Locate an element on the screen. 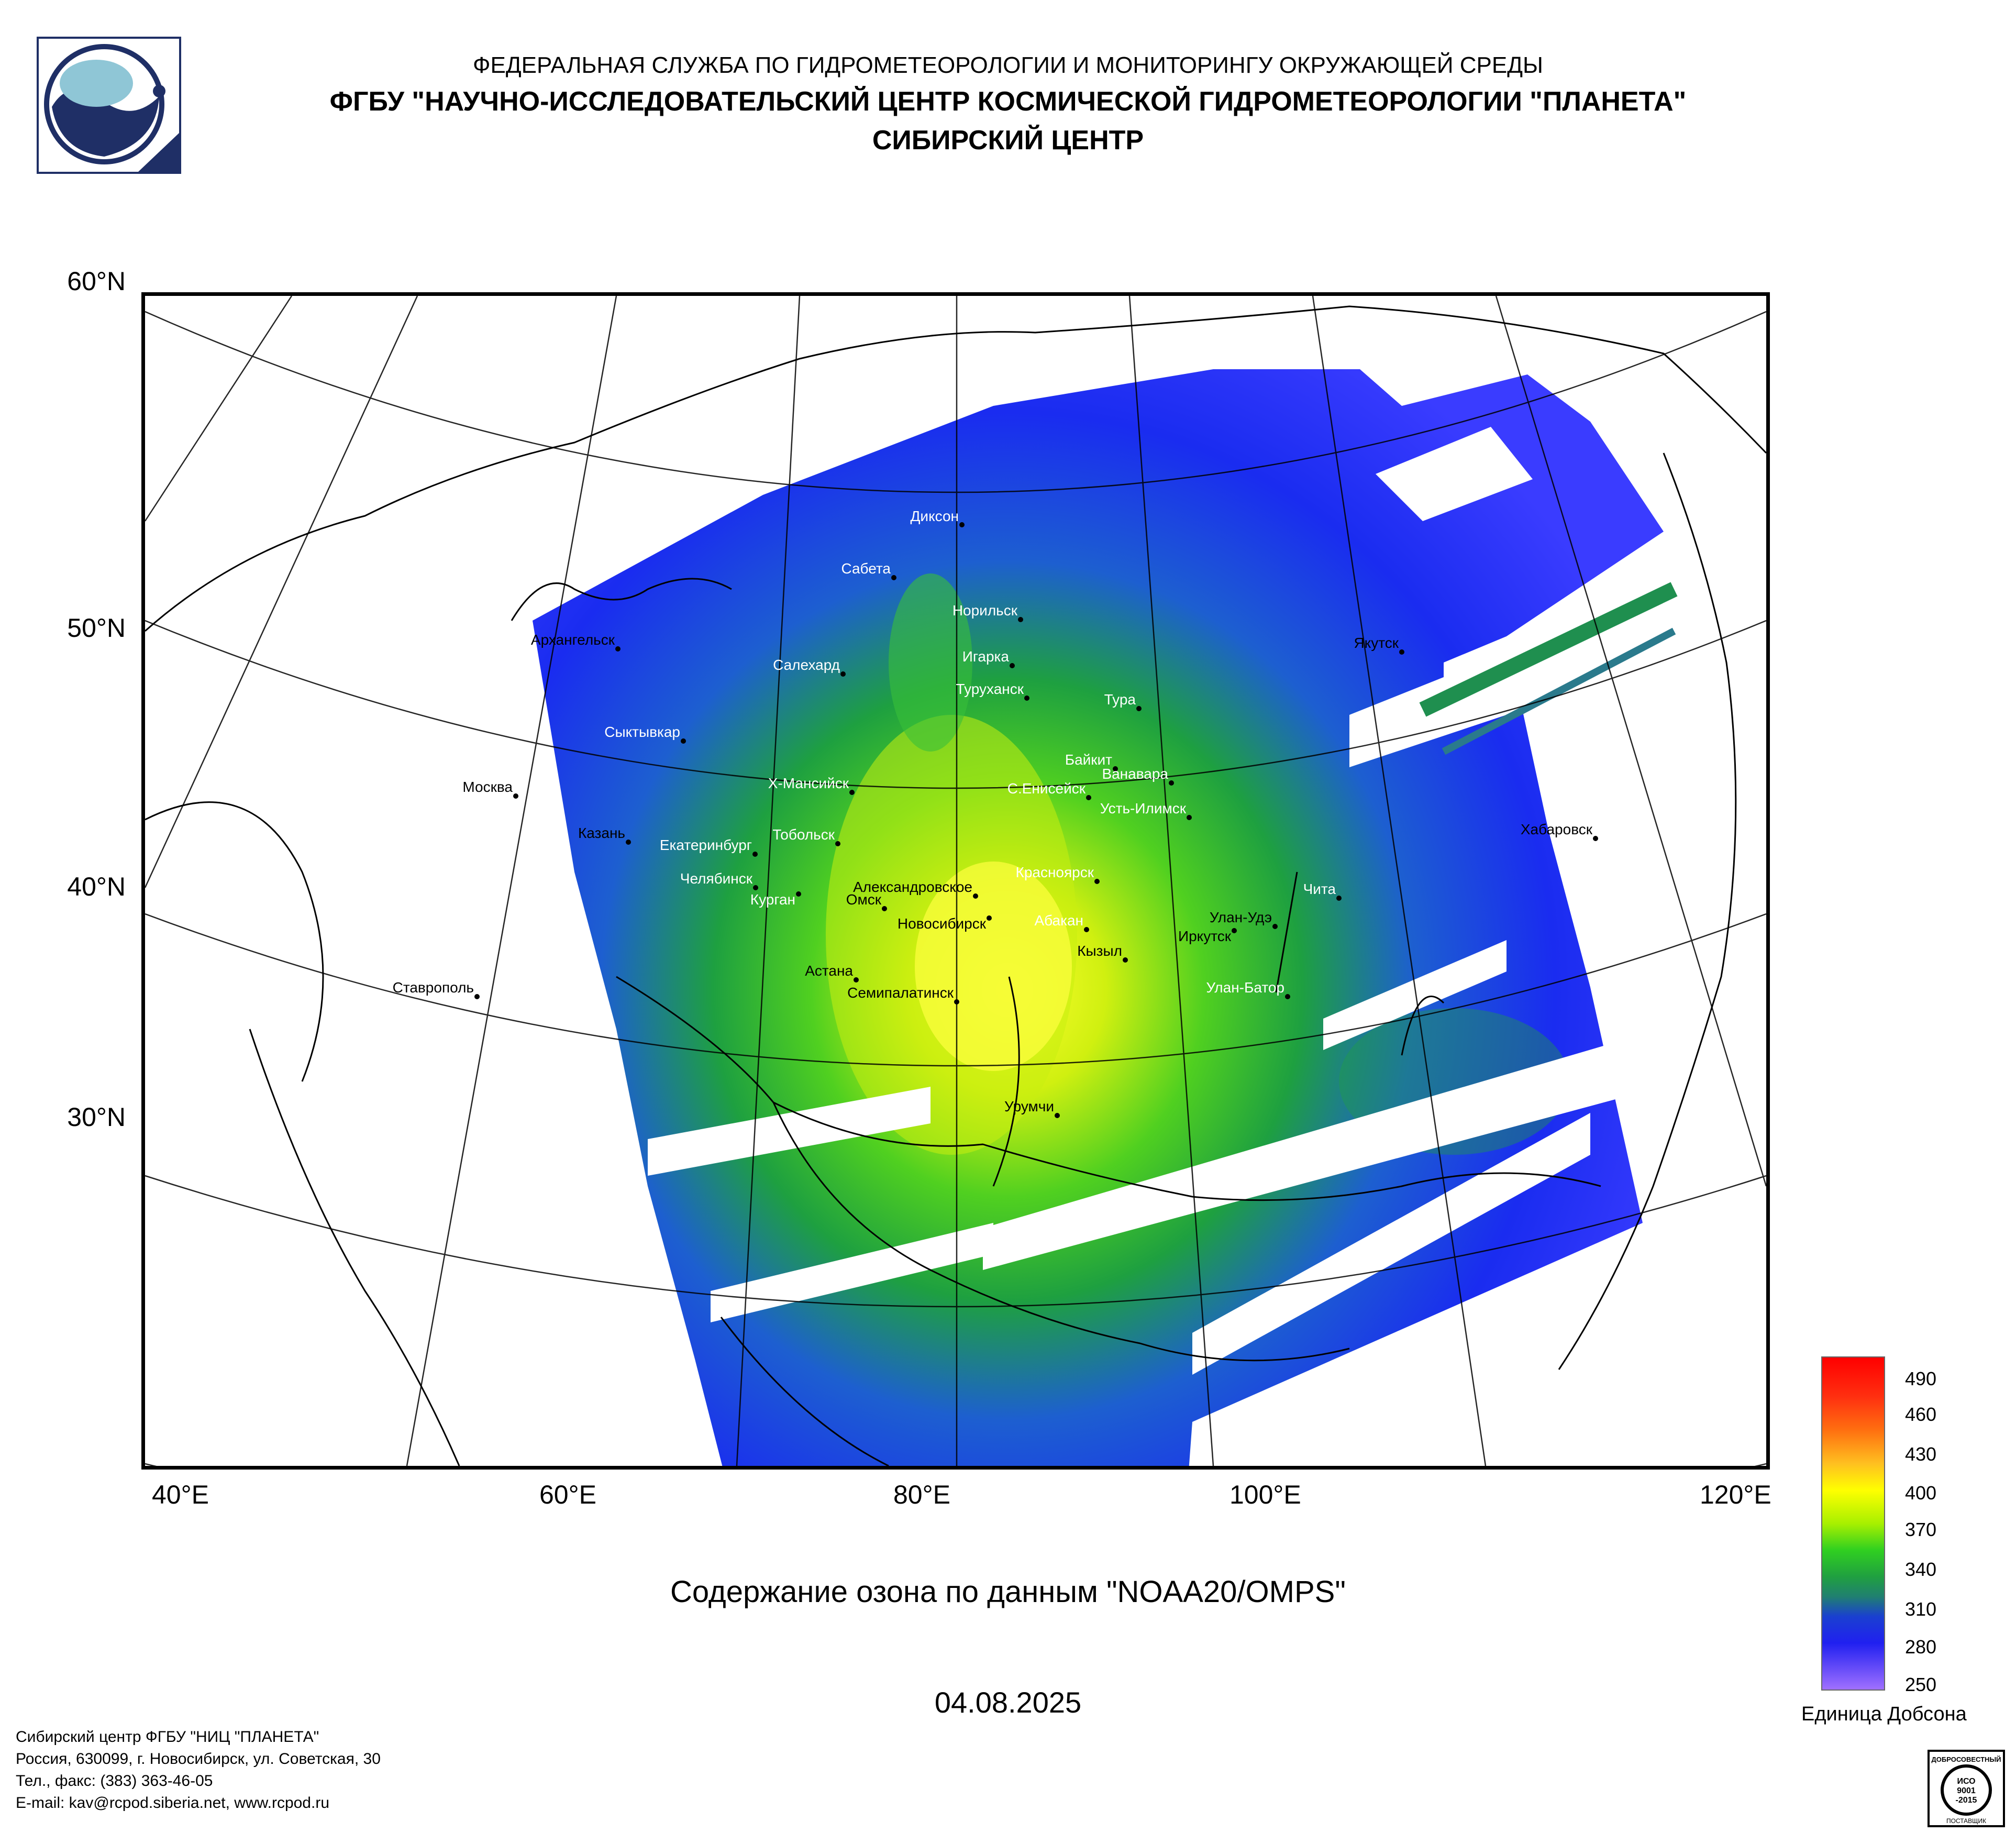  svg-text: Москва is located at coordinates (488, 787).